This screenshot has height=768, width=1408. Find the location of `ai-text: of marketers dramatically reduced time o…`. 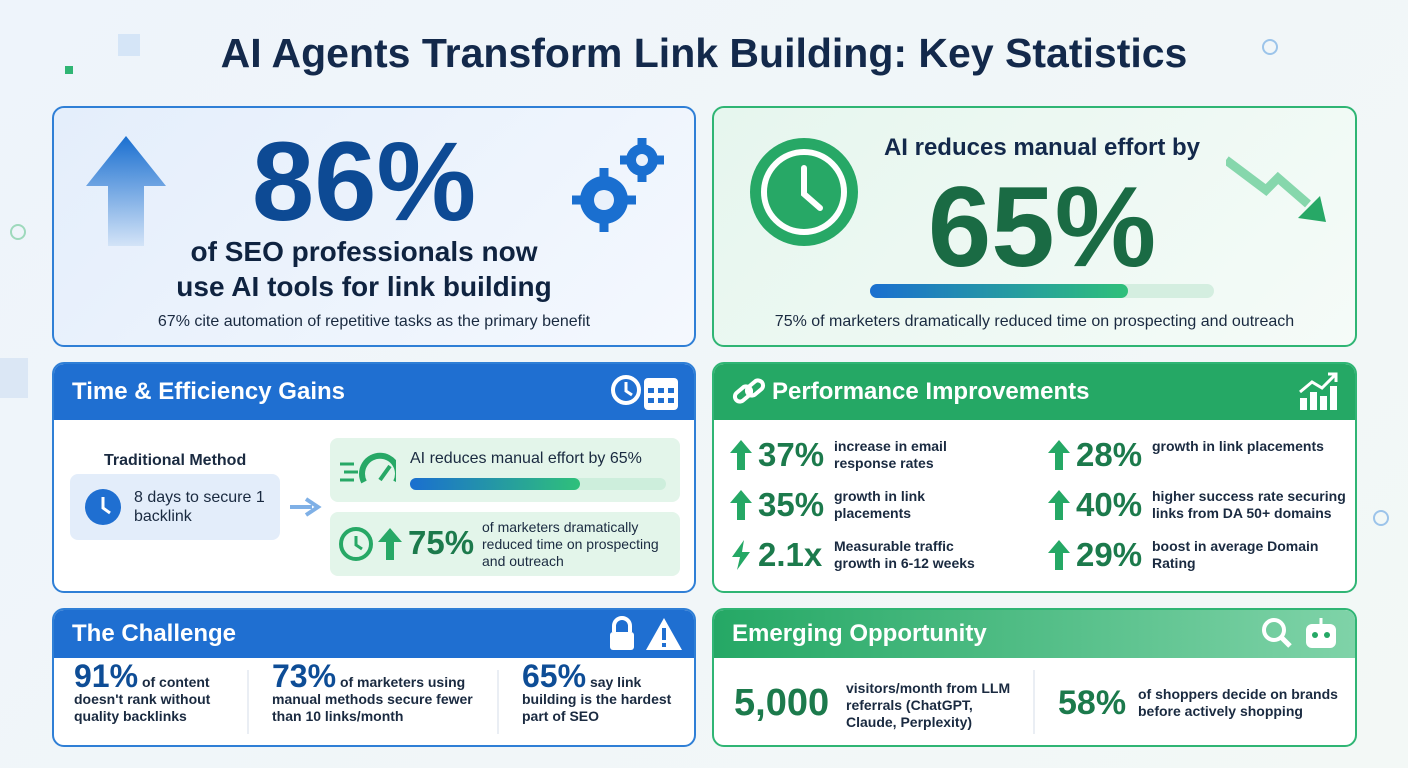

ai-text: of marketers dramatically reduced time o… is located at coordinates (570, 544).